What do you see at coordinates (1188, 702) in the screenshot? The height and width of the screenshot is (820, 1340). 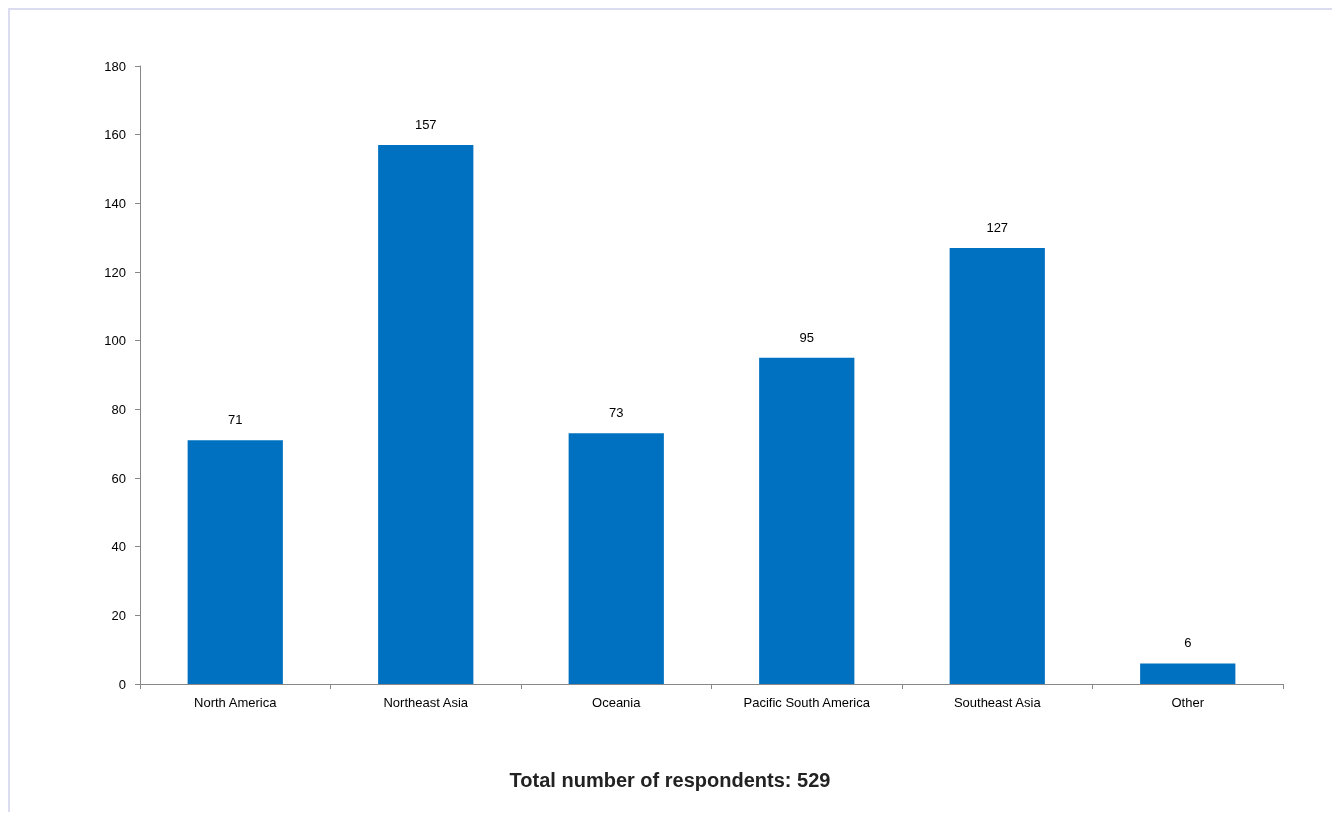 I see `x-tick-label: Other` at bounding box center [1188, 702].